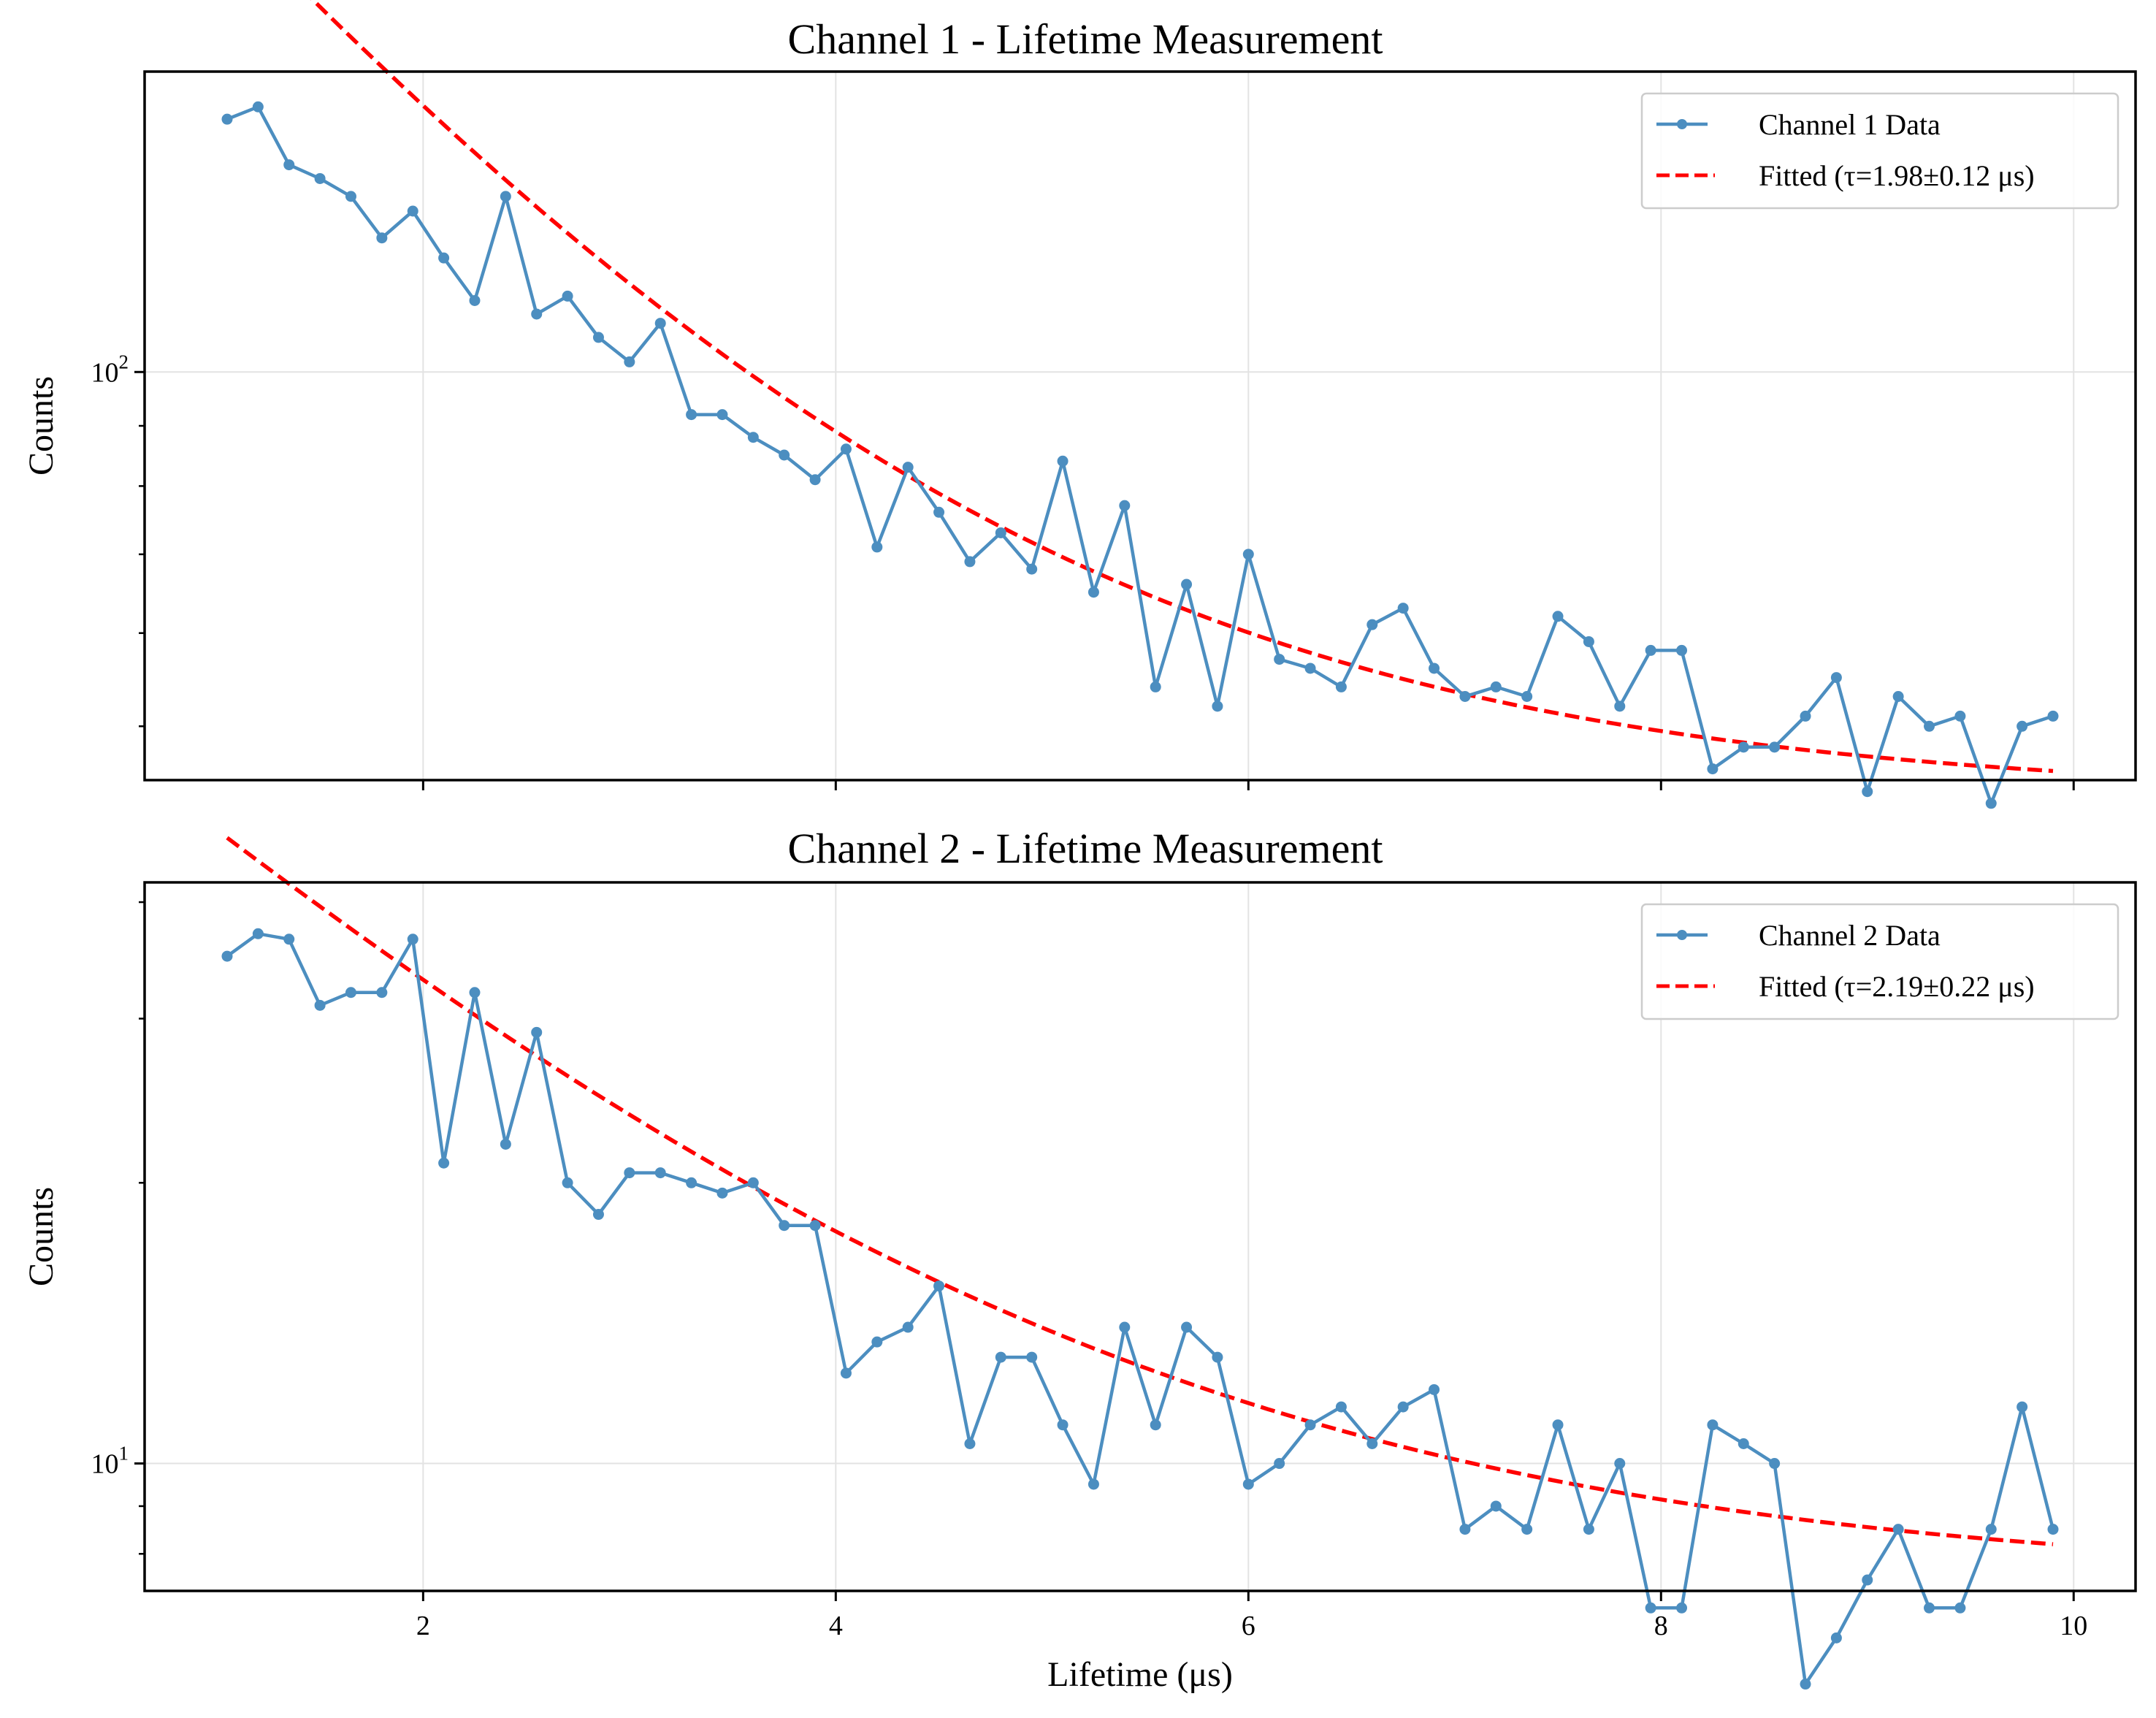 This screenshot has height=1718, width=2156. Describe the element at coordinates (1661, 1626) in the screenshot. I see `x-tick-label: 8` at that location.